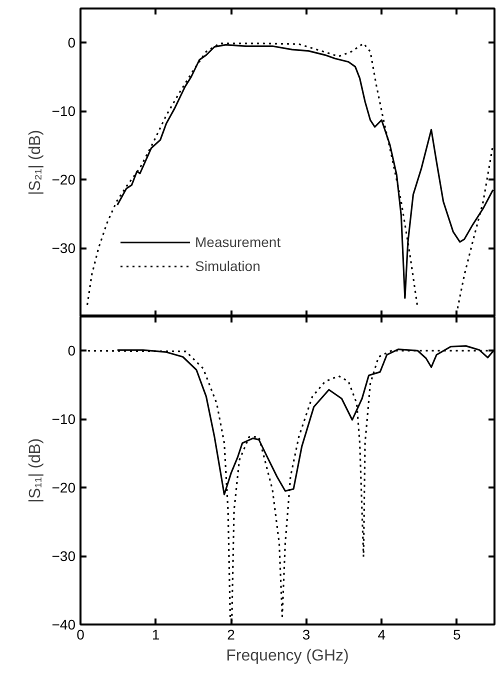  Describe the element at coordinates (35, 163) in the screenshot. I see `y-axis-title: |S₂₁| (dB)` at that location.